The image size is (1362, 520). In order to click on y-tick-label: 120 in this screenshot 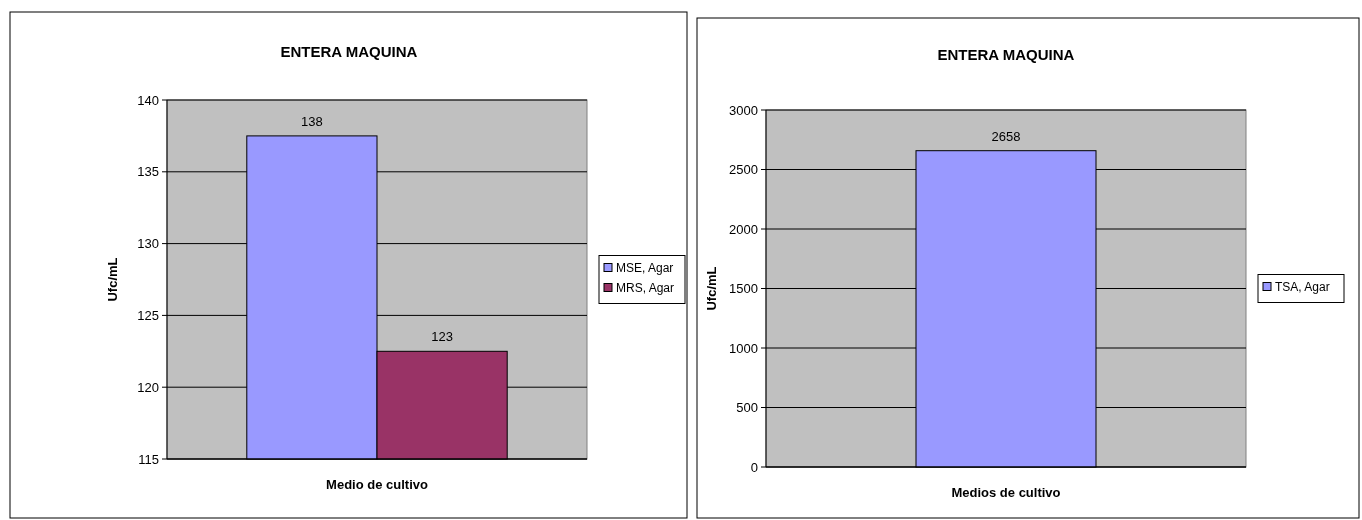, I will do `click(148, 387)`.